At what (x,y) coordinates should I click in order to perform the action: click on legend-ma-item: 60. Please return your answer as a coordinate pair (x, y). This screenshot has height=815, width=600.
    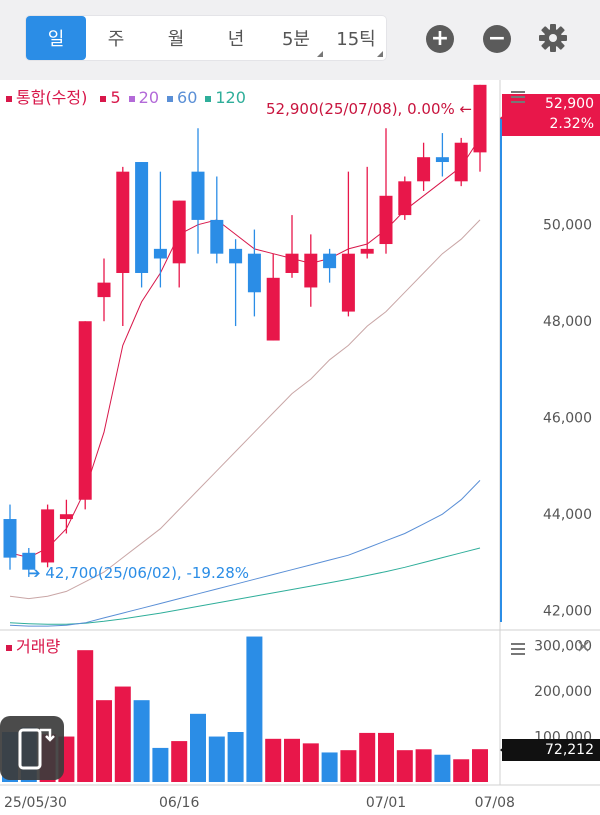
    Looking at the image, I should click on (184, 97).